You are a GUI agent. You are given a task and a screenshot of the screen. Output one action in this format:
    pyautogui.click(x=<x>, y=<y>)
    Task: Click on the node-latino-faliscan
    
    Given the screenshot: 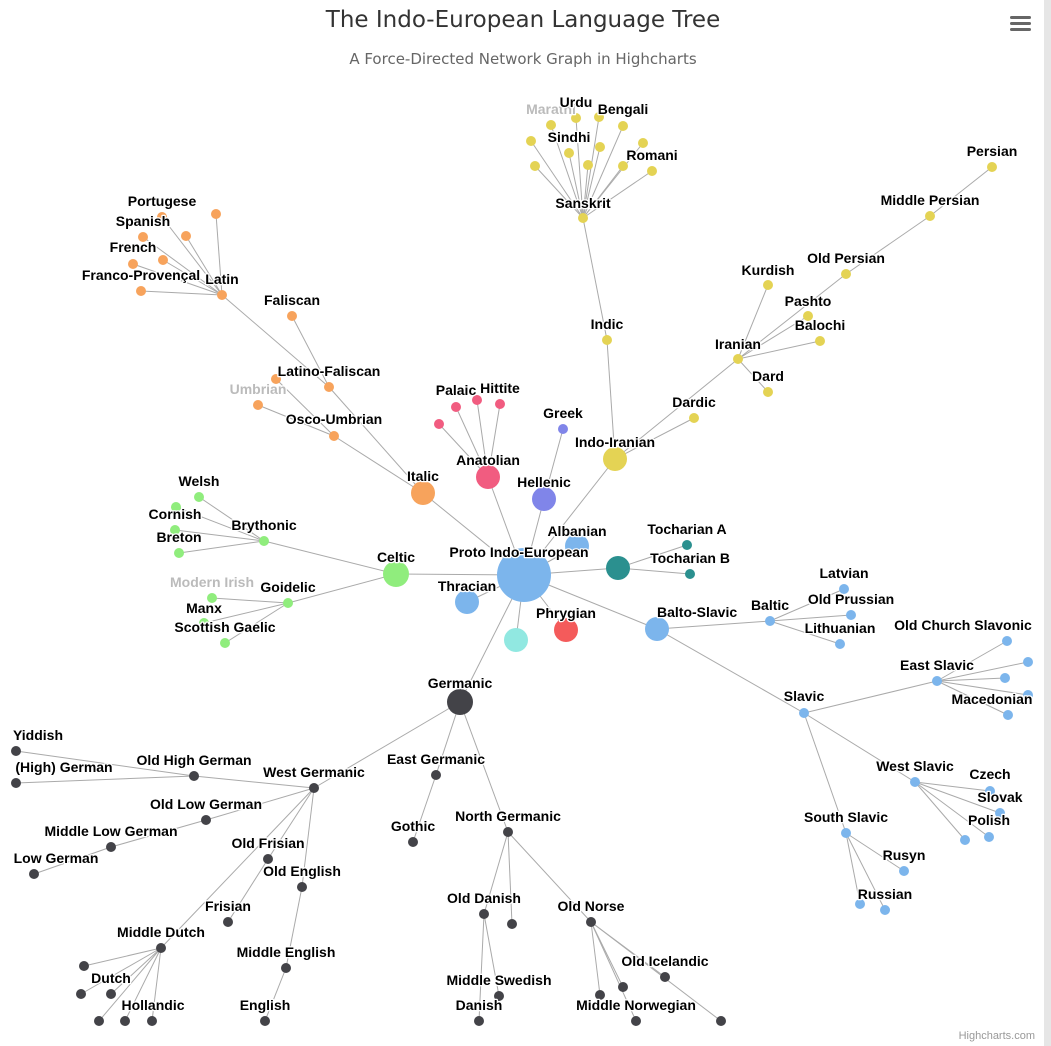 What is the action you would take?
    pyautogui.click(x=329, y=387)
    